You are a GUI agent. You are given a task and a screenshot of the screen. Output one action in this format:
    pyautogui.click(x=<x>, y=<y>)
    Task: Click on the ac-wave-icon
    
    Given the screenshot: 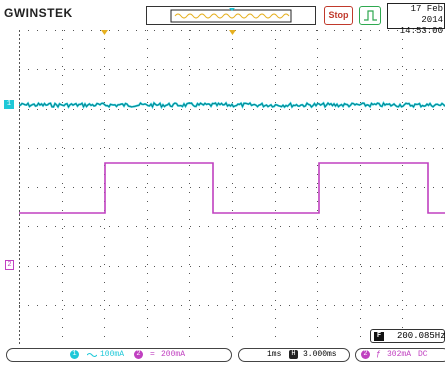 What is the action you would take?
    pyautogui.click(x=92, y=355)
    